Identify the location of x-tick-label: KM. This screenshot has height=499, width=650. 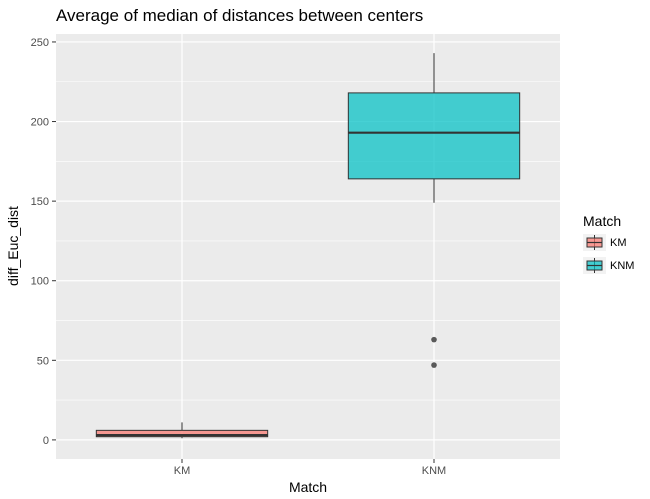
(182, 471).